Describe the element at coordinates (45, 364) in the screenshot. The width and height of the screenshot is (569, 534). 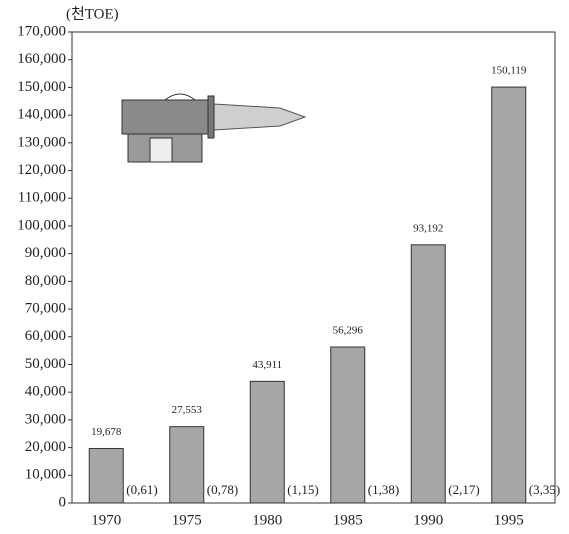
I see `y-tick-label: 50,000` at that location.